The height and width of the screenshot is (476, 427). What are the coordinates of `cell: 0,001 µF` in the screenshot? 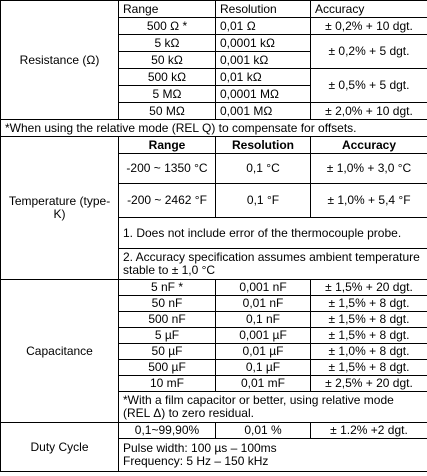 It's located at (263, 335).